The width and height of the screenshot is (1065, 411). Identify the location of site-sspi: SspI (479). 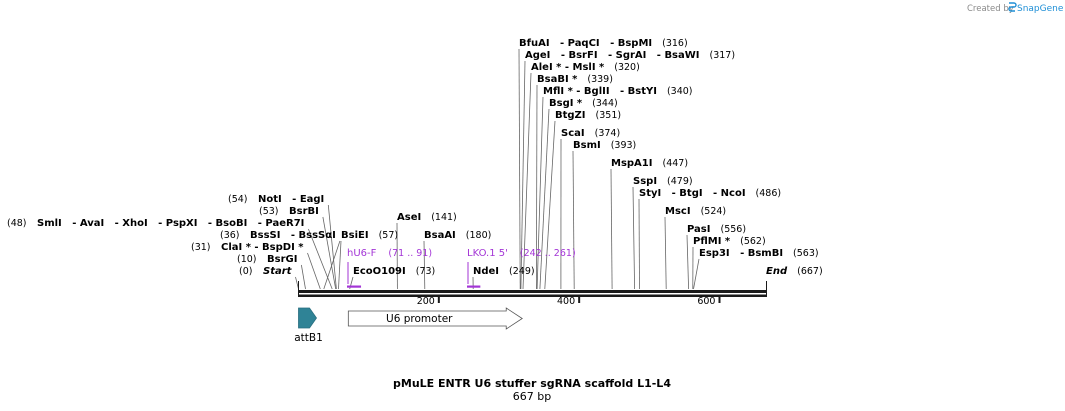
(663, 181).